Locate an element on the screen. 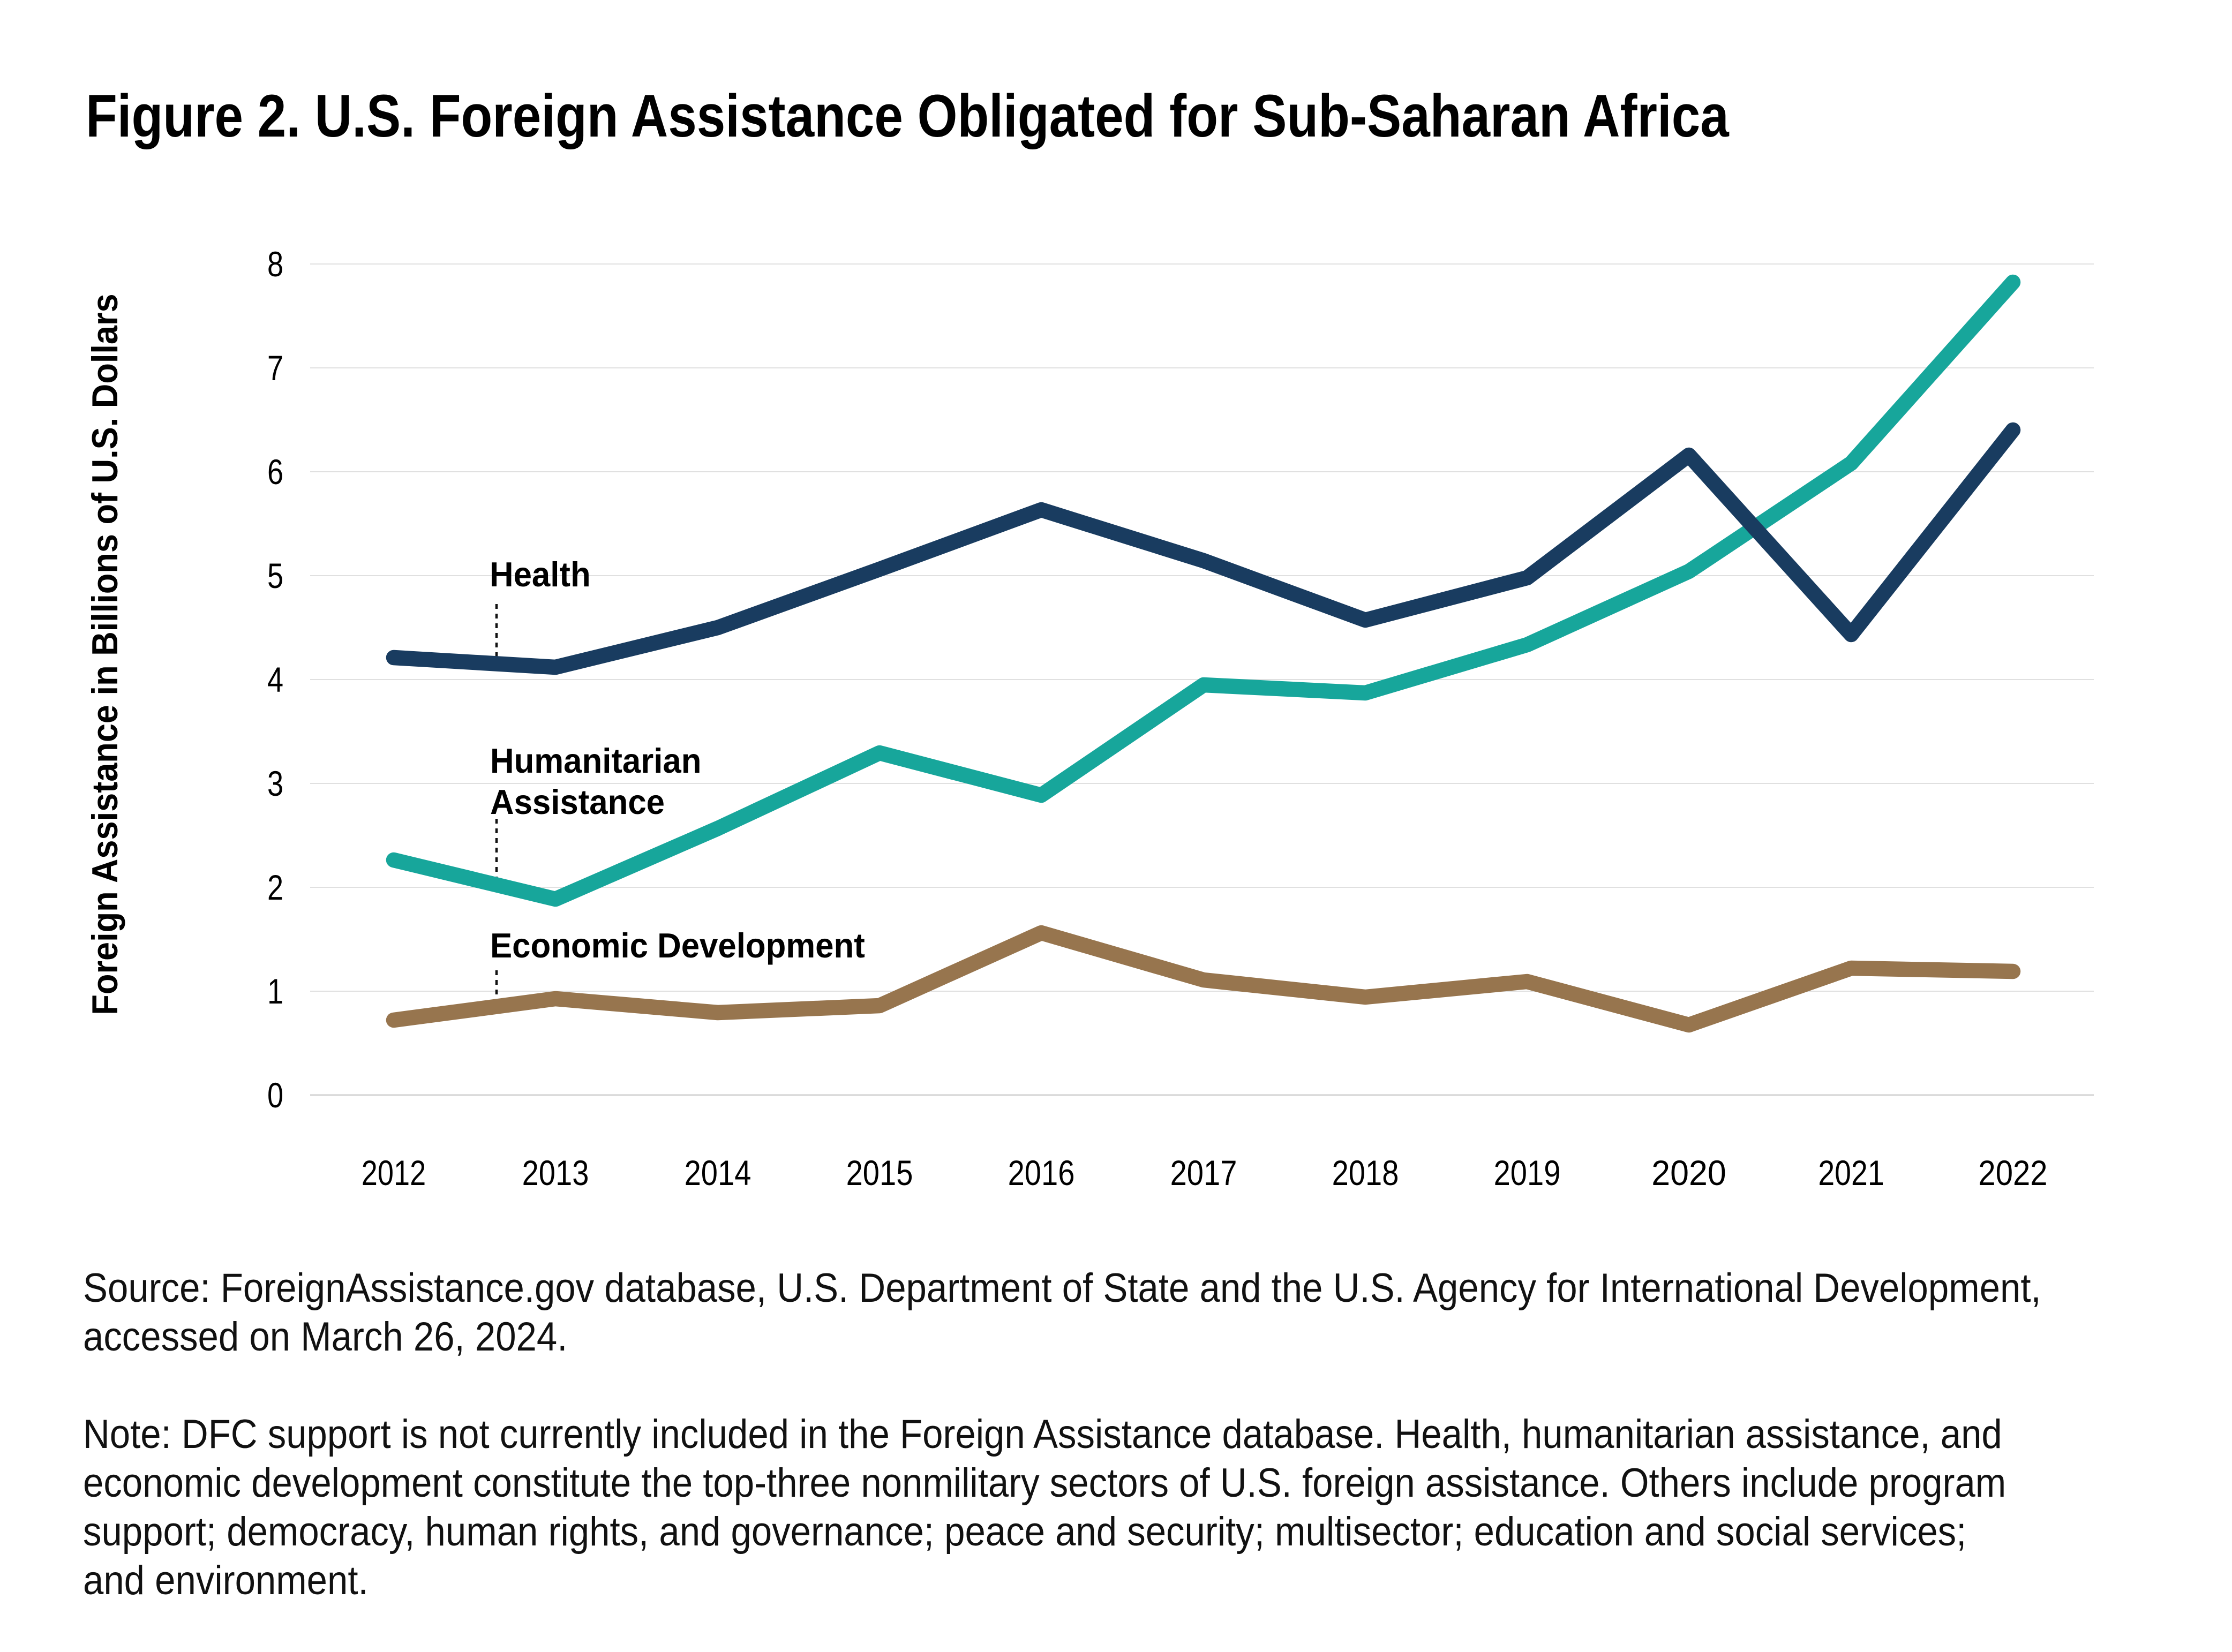 The height and width of the screenshot is (1652, 2232). svg-text: Humanitarian is located at coordinates (595, 761).